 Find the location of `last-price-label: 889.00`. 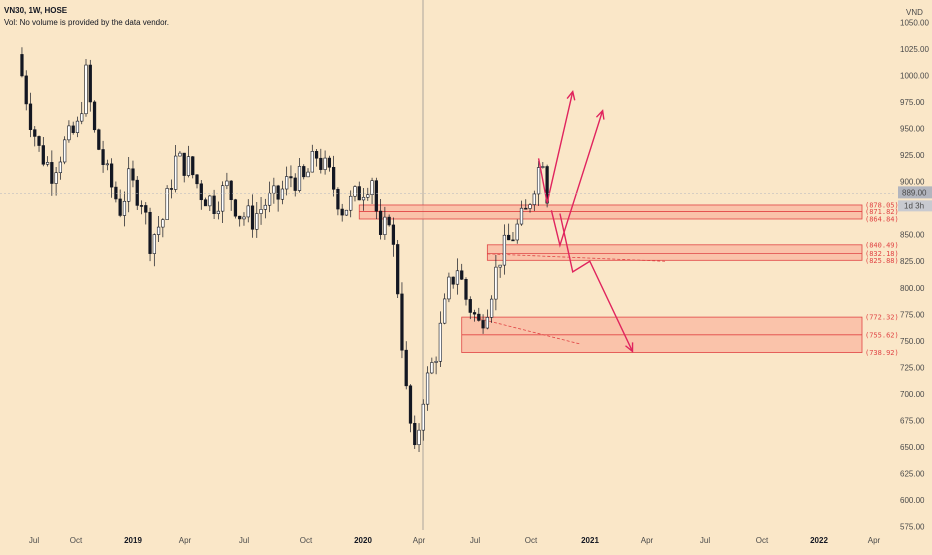

last-price-label: 889.00 is located at coordinates (914, 192).